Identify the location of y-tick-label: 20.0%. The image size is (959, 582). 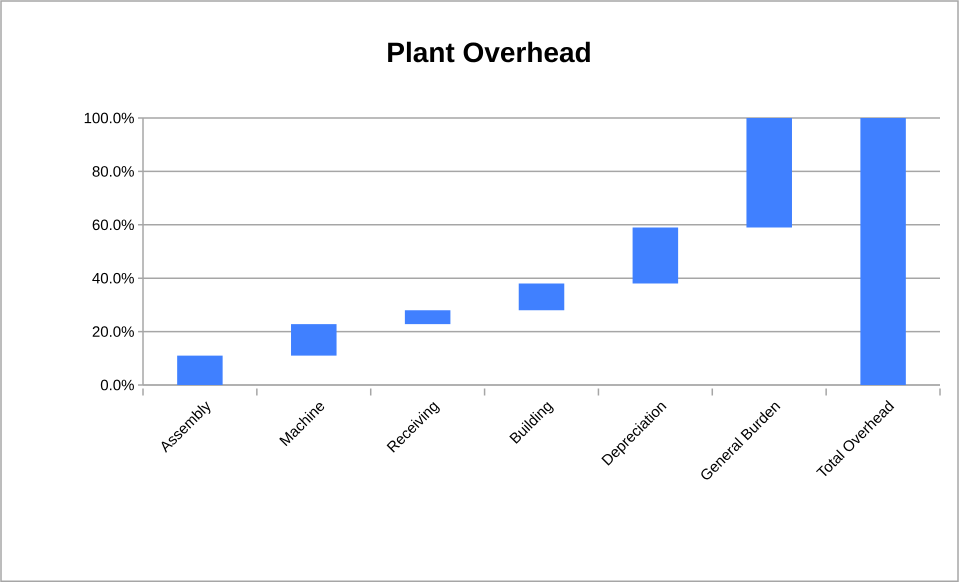
(113, 331).